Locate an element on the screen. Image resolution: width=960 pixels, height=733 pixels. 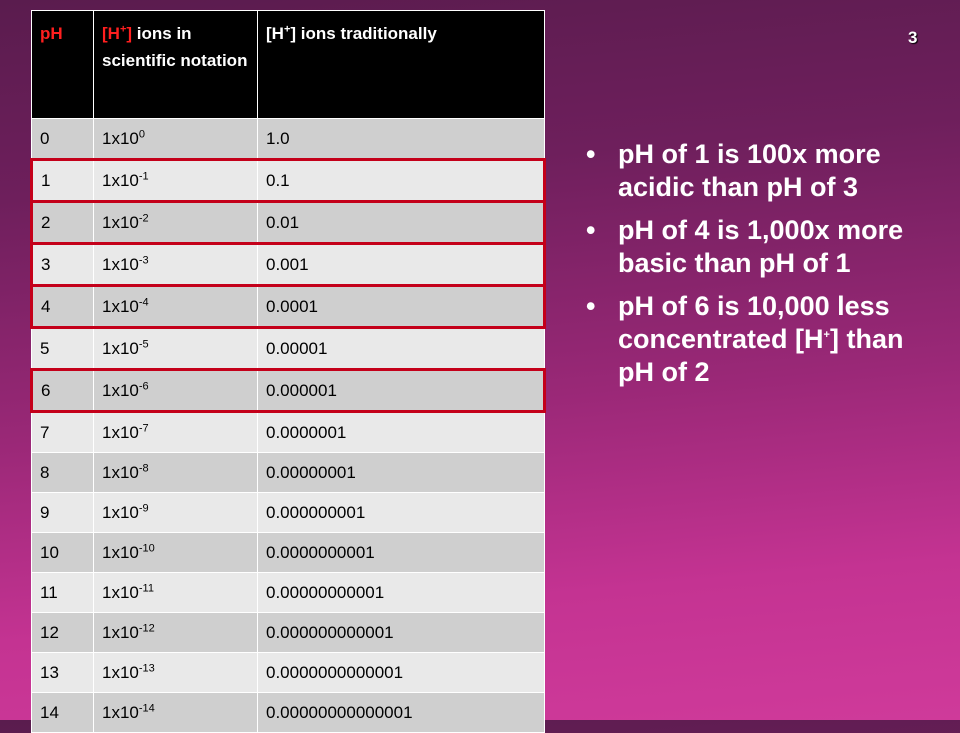
cell-ph: 8 is located at coordinates (62, 472).